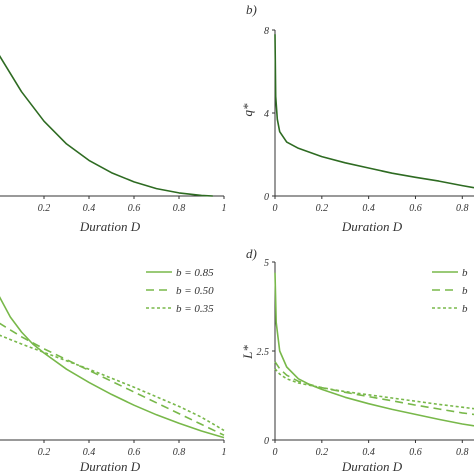 The height and width of the screenshot is (474, 474). What do you see at coordinates (374, 111) in the screenshot?
I see `series-line-b-solid` at bounding box center [374, 111].